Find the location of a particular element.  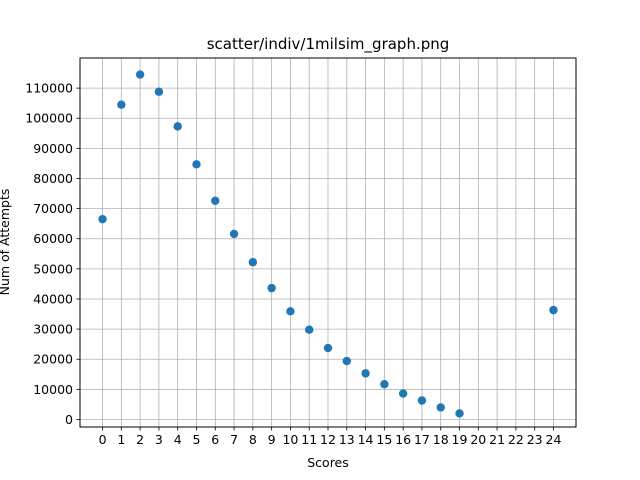

x-axis-label: Scores is located at coordinates (328, 462).